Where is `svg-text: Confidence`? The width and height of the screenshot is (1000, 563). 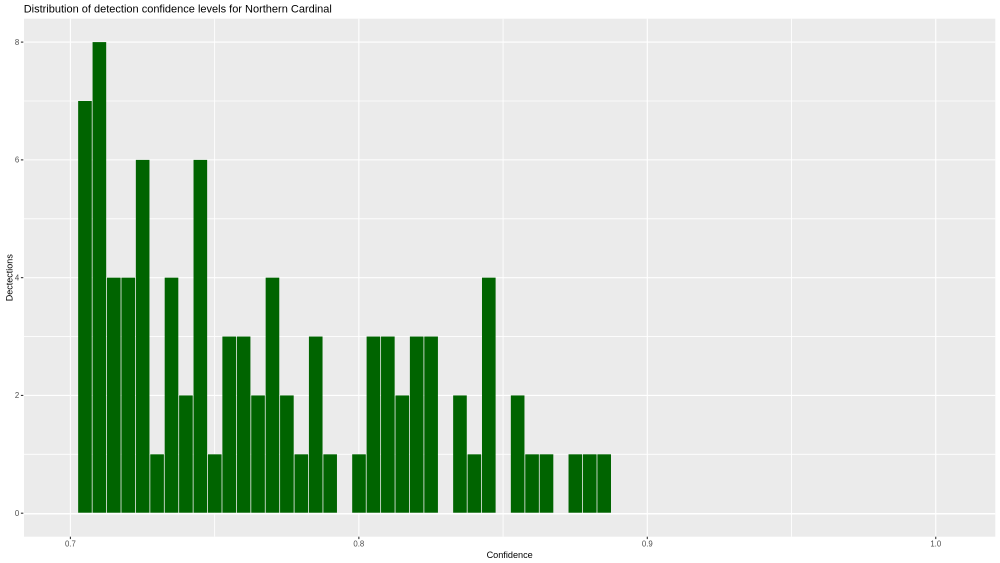 svg-text: Confidence is located at coordinates (510, 555).